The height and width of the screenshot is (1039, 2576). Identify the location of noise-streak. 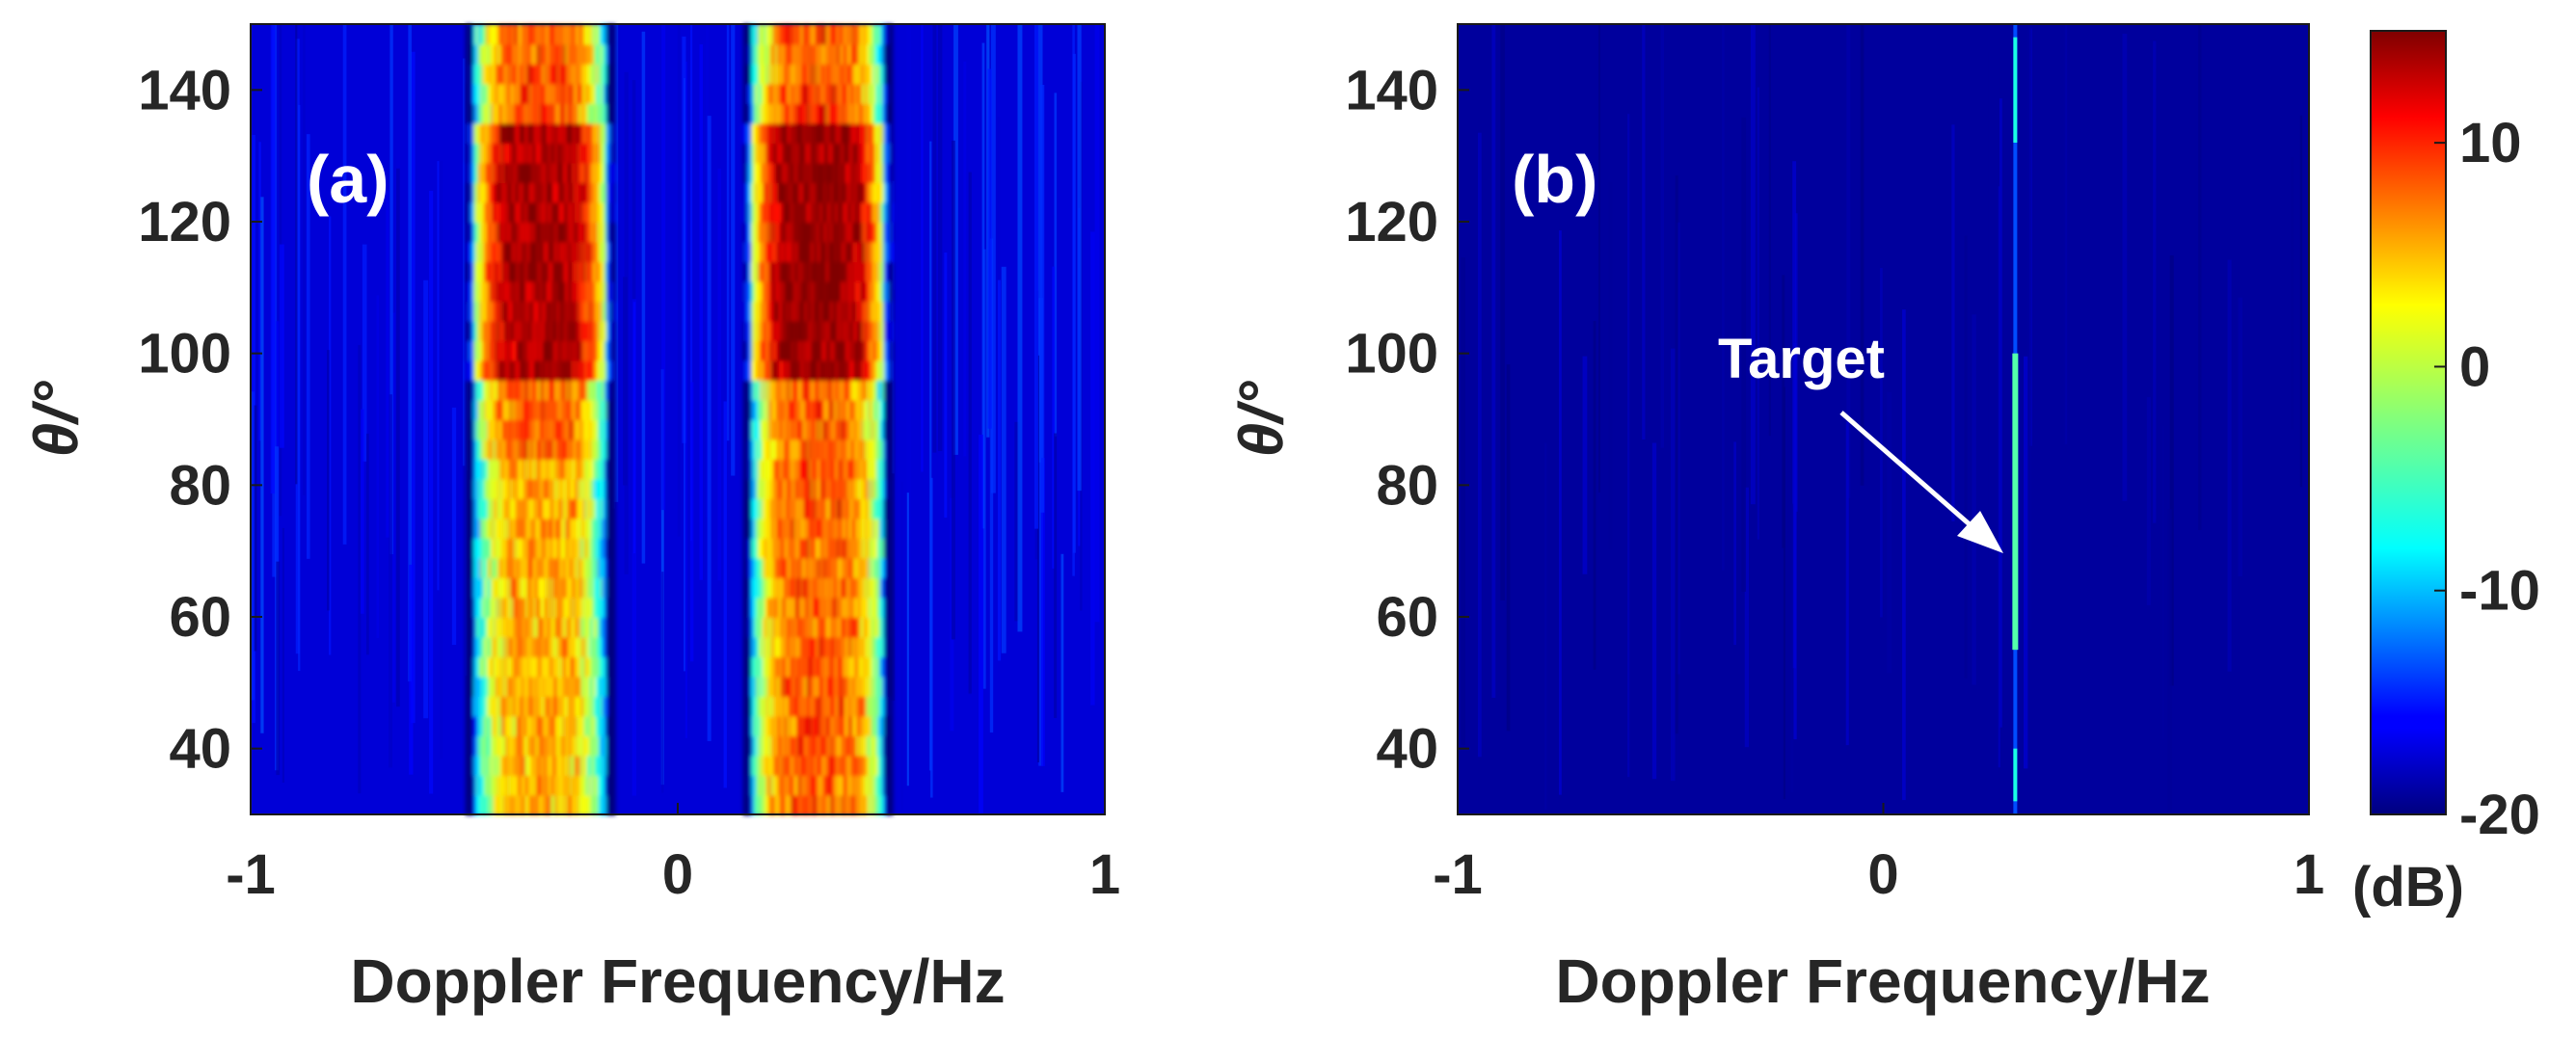
(1038, 558).